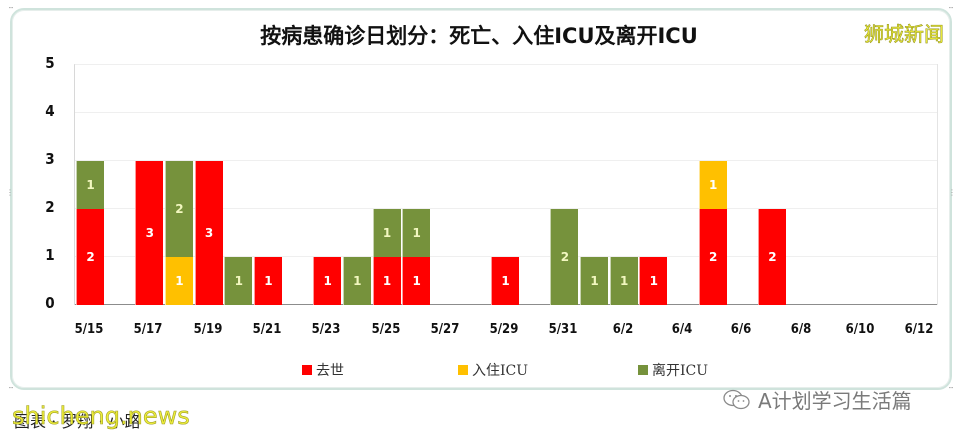 This screenshot has height=443, width=958. What do you see at coordinates (50, 303) in the screenshot?
I see `y-tick-label: 0` at bounding box center [50, 303].